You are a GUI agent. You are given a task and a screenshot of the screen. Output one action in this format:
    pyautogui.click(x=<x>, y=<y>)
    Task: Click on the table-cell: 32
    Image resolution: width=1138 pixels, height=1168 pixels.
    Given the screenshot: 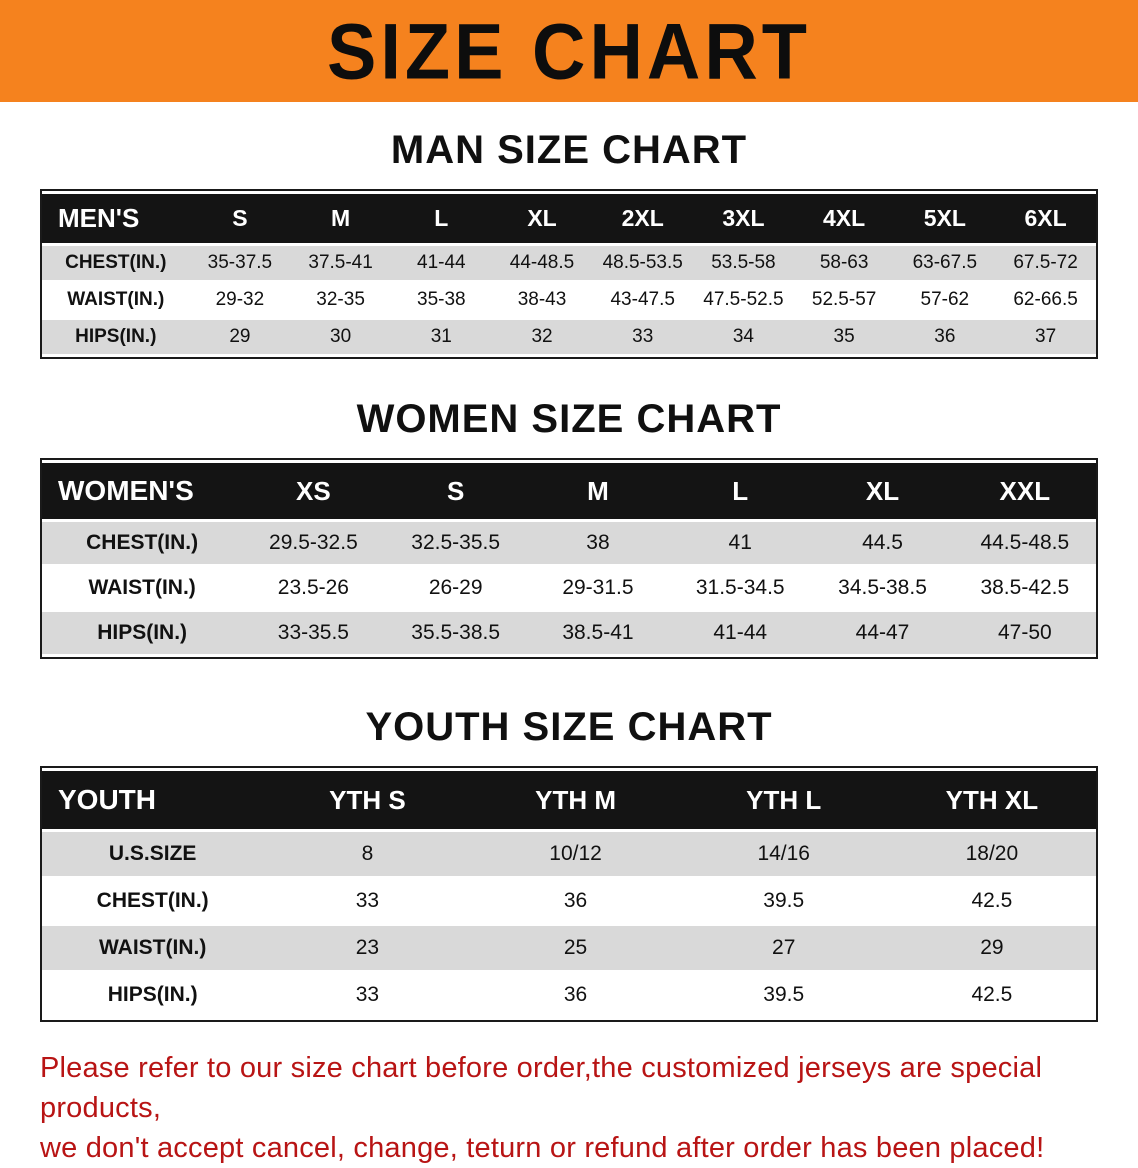 What is the action you would take?
    pyautogui.click(x=542, y=337)
    